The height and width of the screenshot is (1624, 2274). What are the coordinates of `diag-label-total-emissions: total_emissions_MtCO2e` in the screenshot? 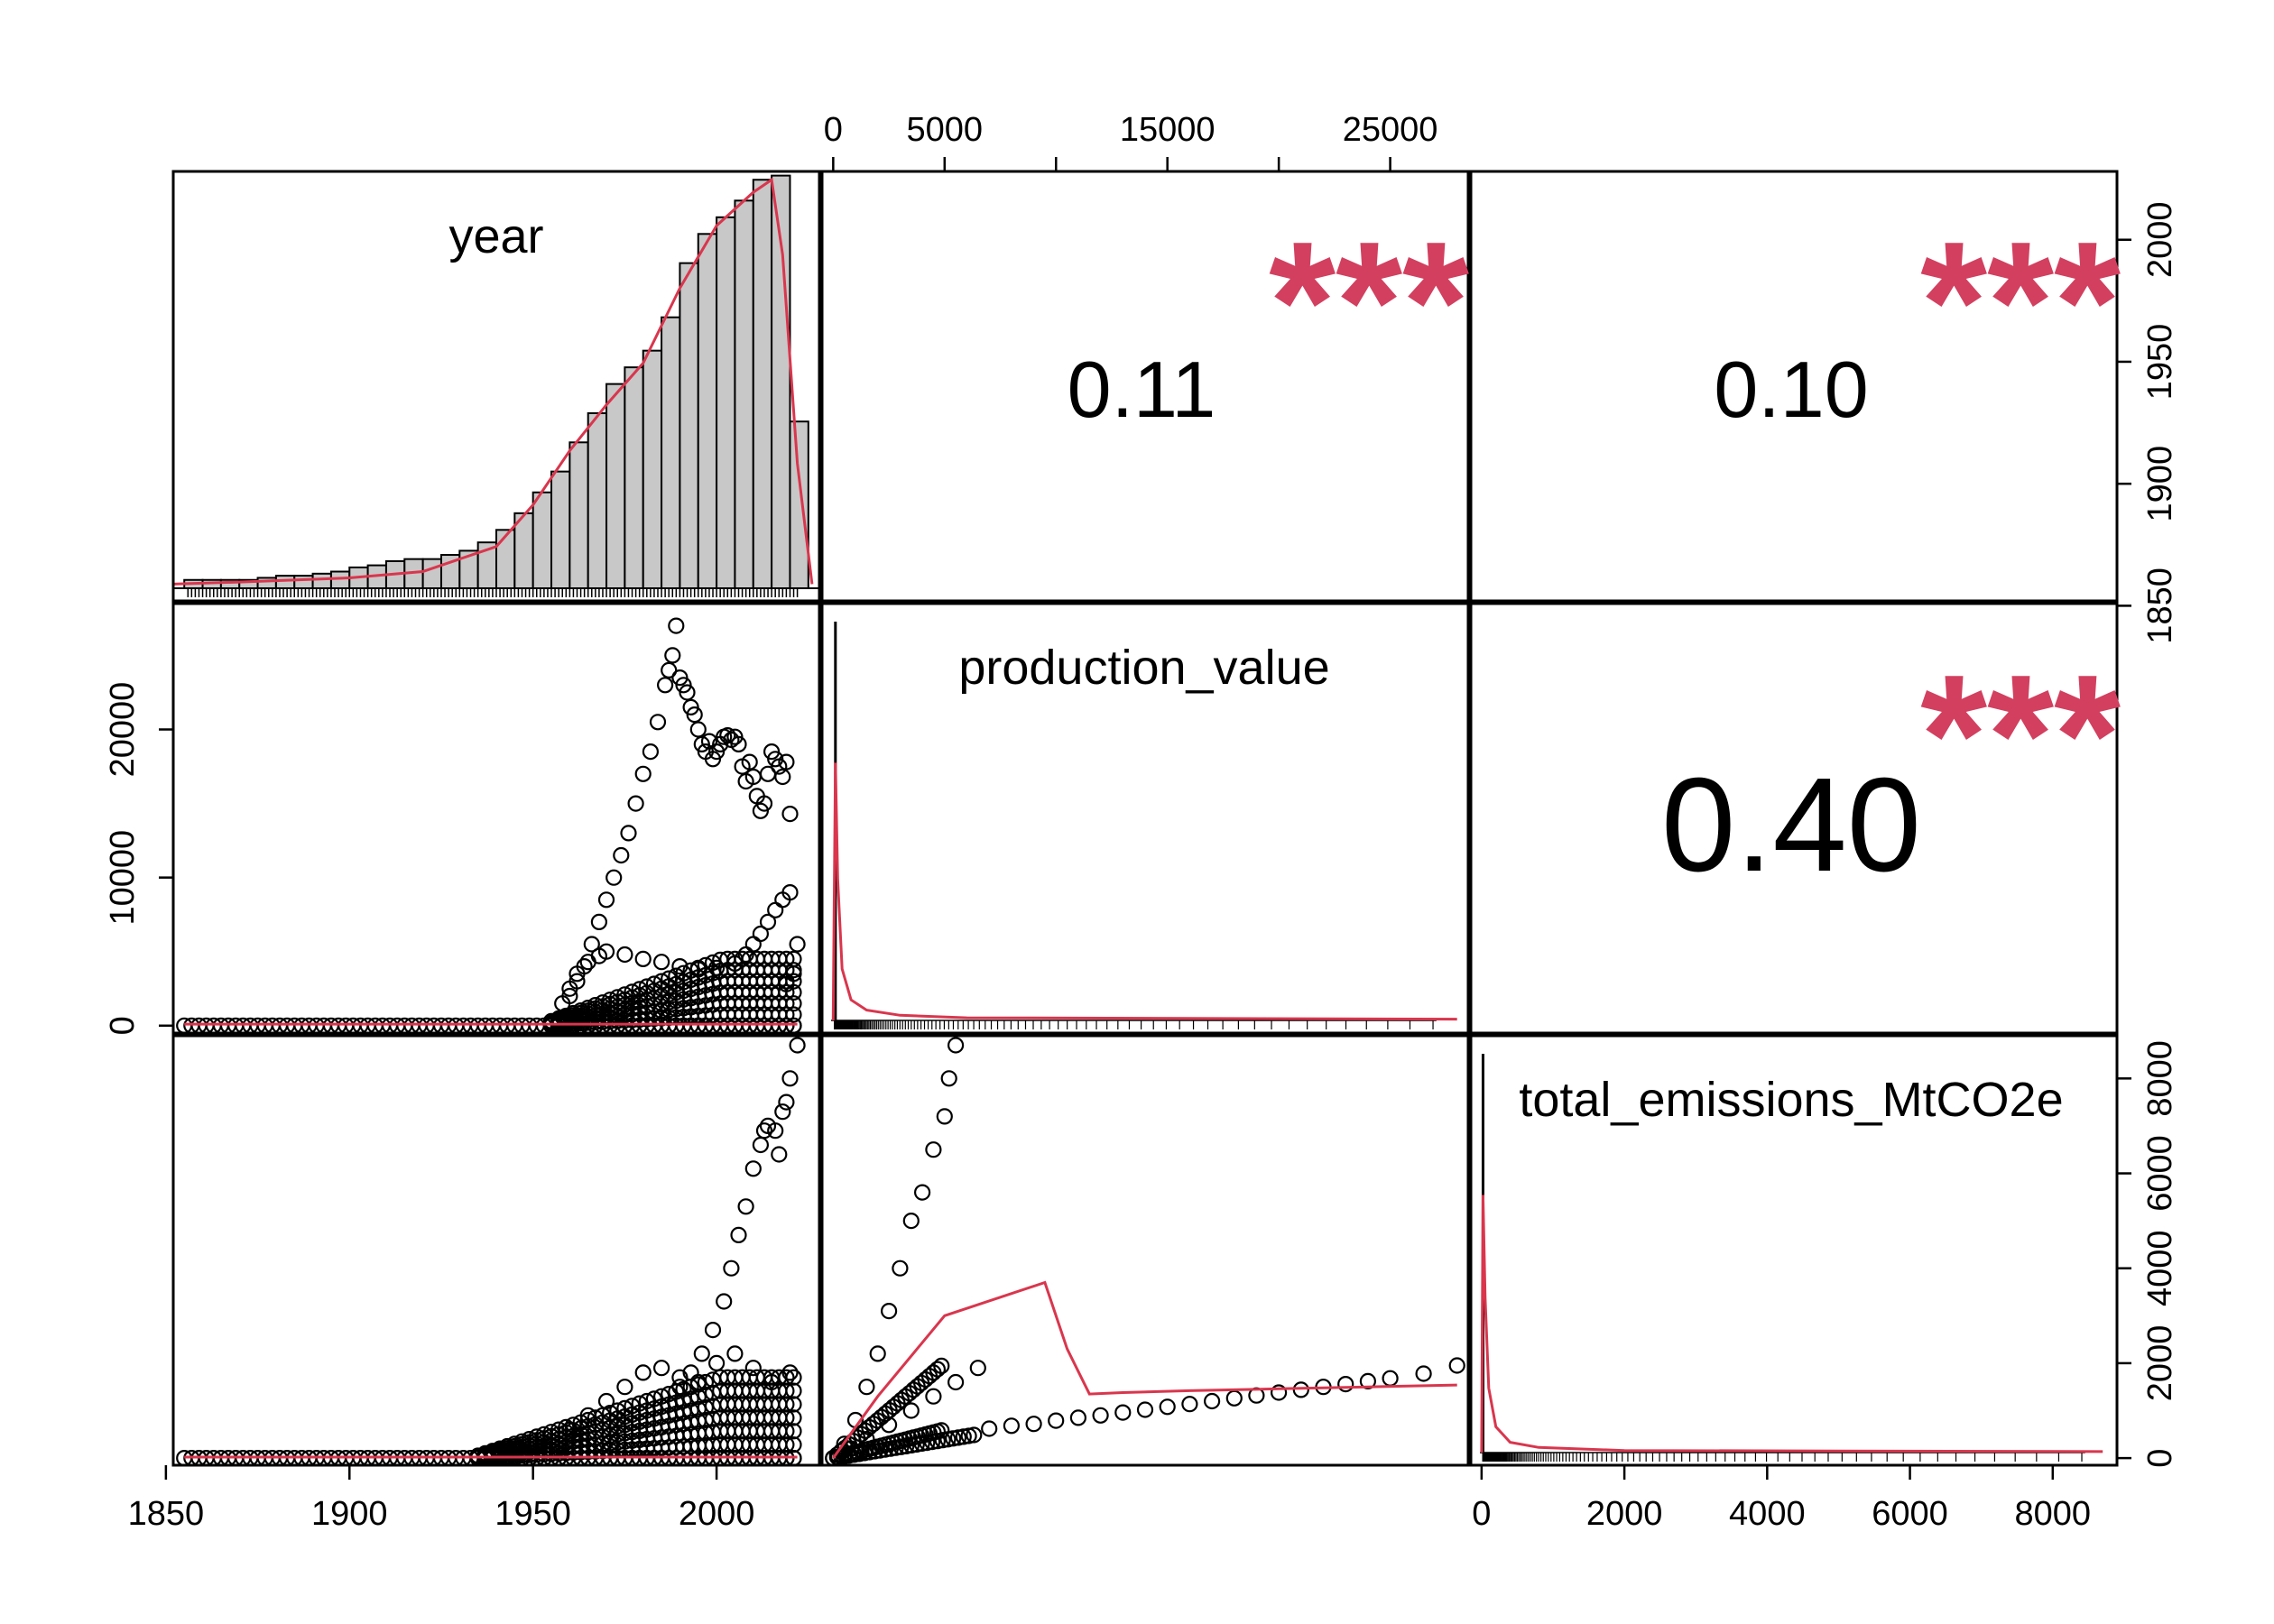 It's located at (1791, 1100).